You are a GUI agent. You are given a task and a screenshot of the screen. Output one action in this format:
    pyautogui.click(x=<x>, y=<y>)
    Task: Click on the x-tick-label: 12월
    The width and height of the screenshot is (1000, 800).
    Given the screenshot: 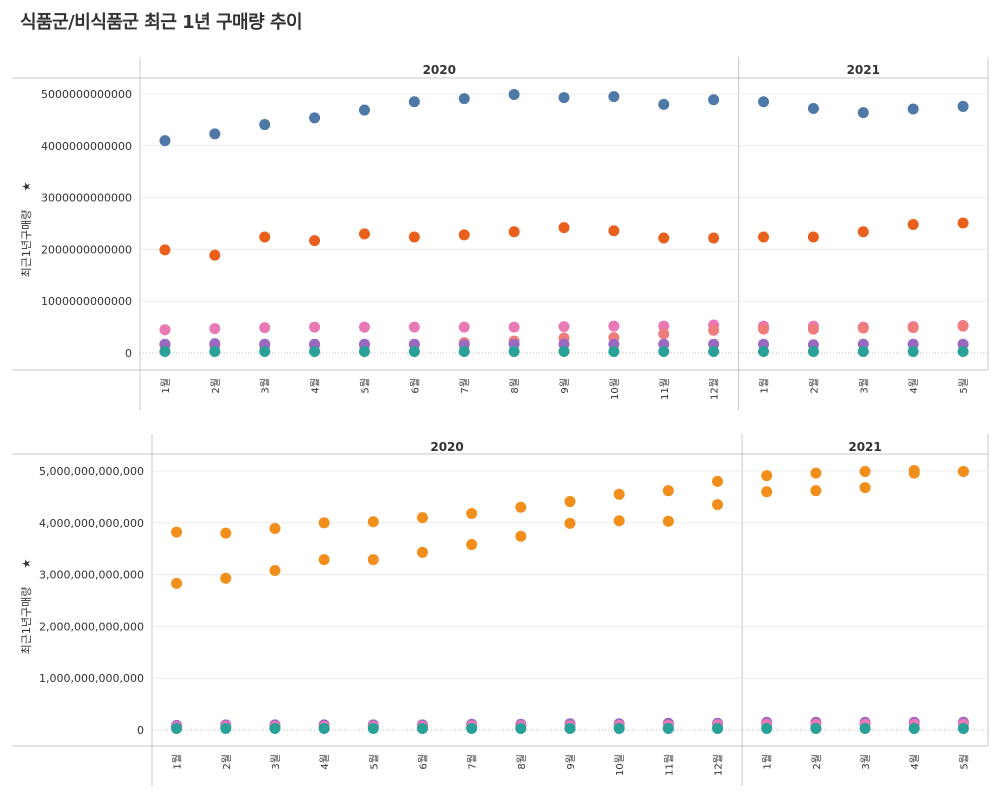 What is the action you would take?
    pyautogui.click(x=719, y=765)
    